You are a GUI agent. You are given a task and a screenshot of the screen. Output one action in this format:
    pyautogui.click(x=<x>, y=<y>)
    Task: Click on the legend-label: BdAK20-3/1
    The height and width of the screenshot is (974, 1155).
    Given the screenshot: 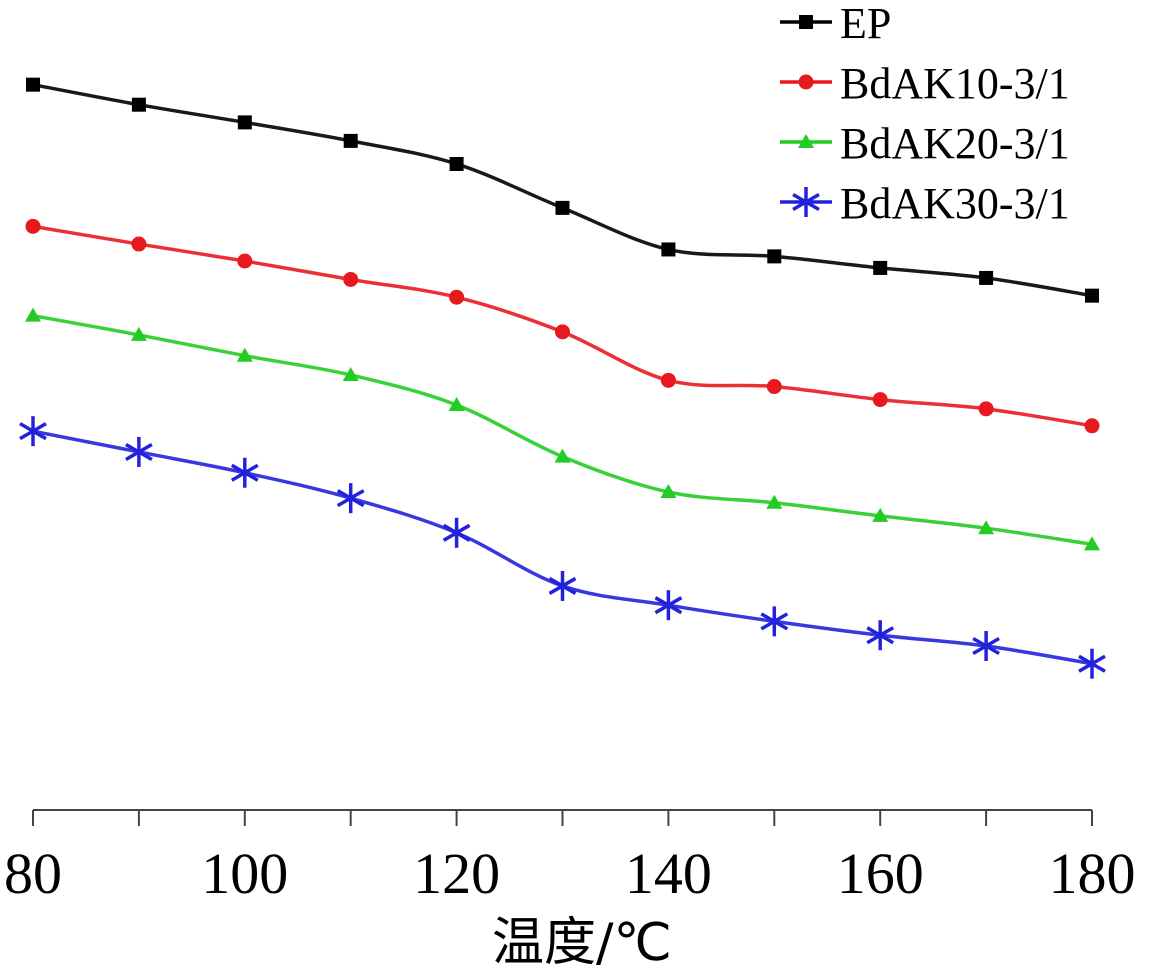 What is the action you would take?
    pyautogui.click(x=955, y=143)
    